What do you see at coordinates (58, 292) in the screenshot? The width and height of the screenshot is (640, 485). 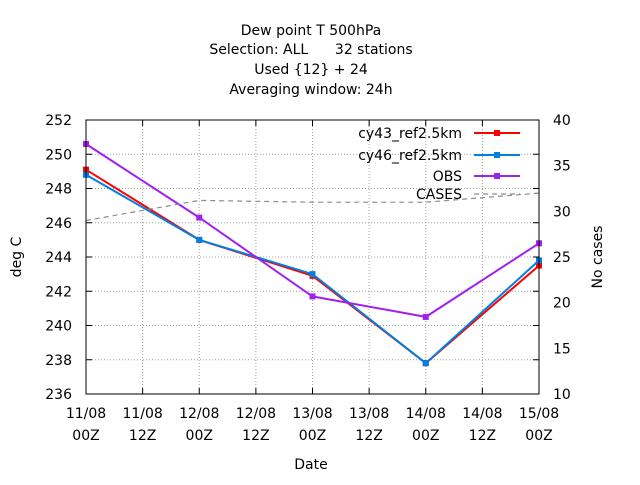 I see `y-tick-label: 242` at bounding box center [58, 292].